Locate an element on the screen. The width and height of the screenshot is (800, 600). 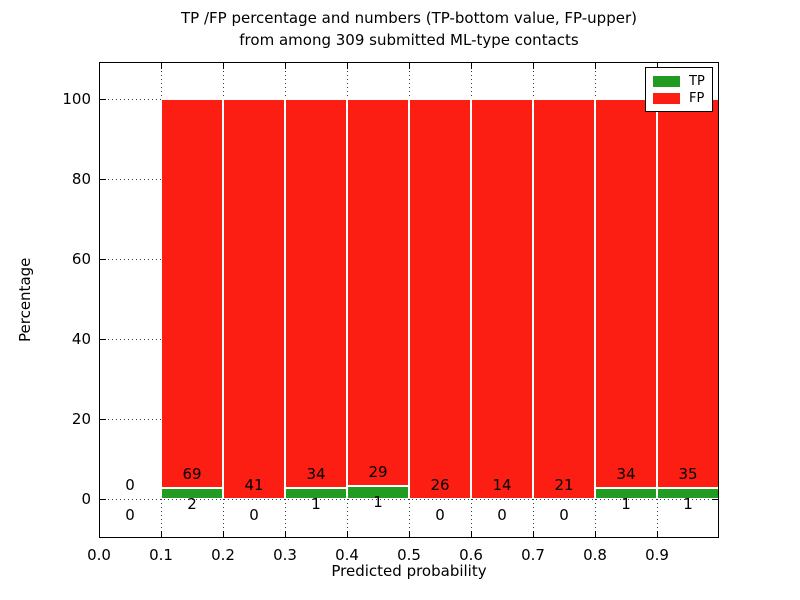
legend-row-tp: TP is located at coordinates (682, 81).